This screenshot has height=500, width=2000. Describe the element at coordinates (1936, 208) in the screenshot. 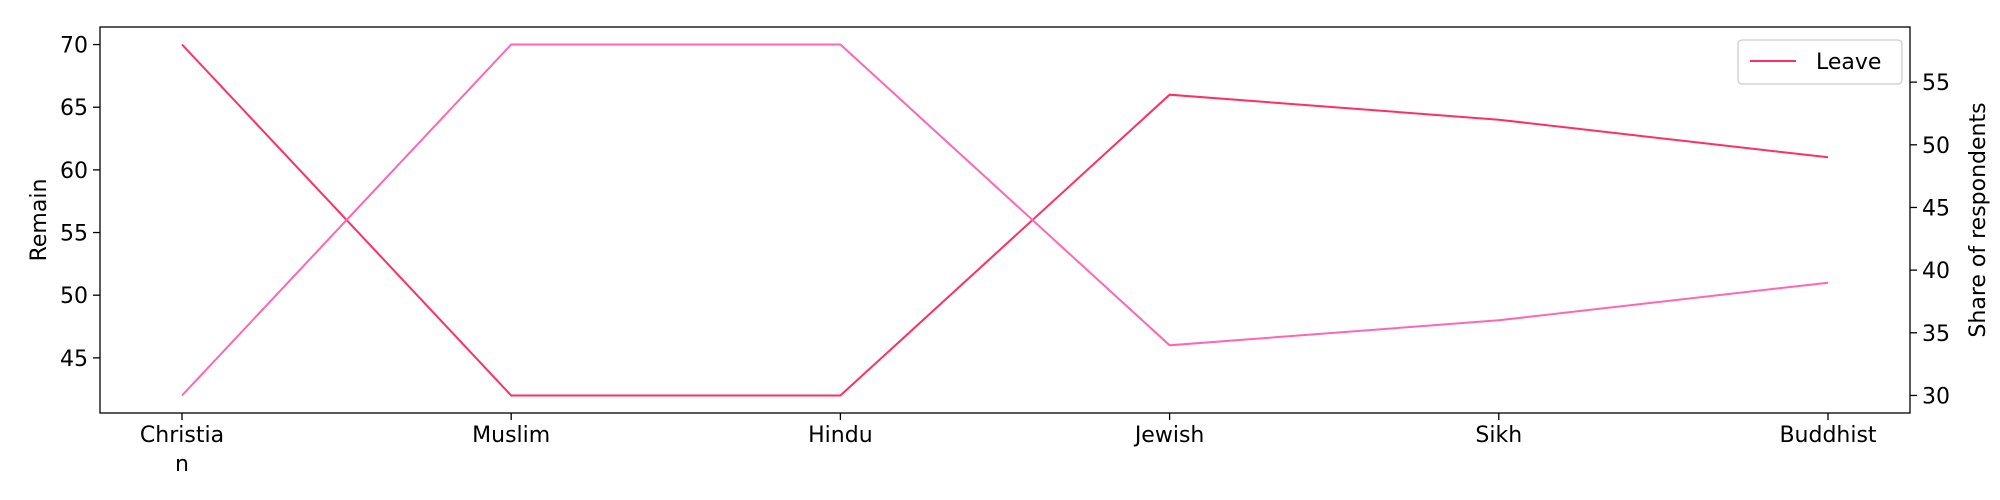

I see `y-right-tick-label: 45` at that location.